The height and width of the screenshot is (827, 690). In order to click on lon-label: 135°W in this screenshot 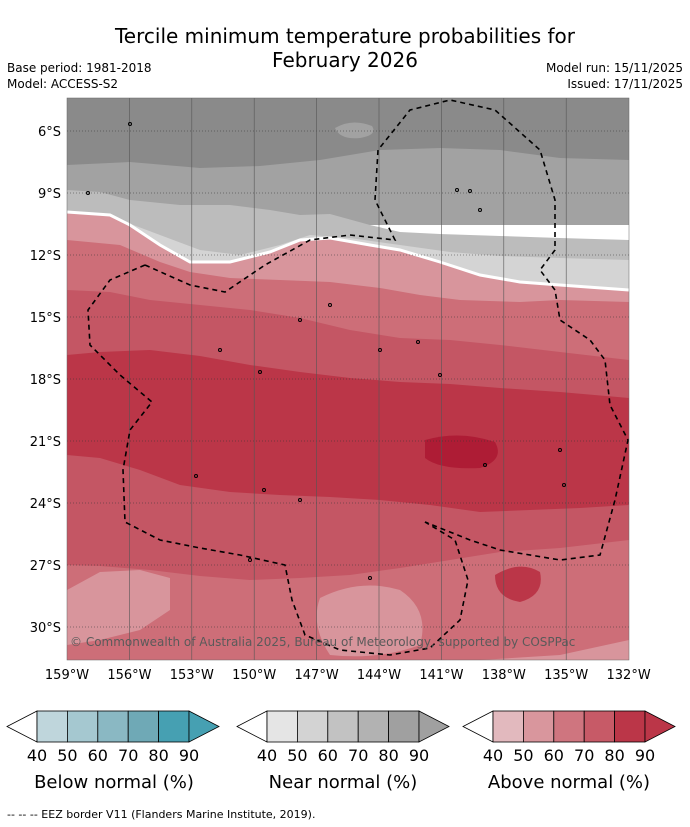, I will do `click(566, 675)`.